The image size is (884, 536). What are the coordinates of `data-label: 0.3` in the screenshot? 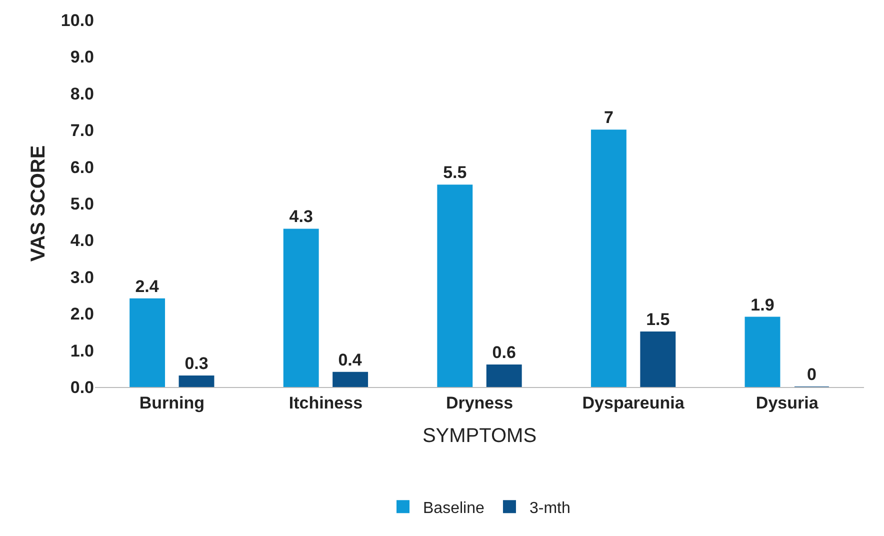 It's located at (196, 363).